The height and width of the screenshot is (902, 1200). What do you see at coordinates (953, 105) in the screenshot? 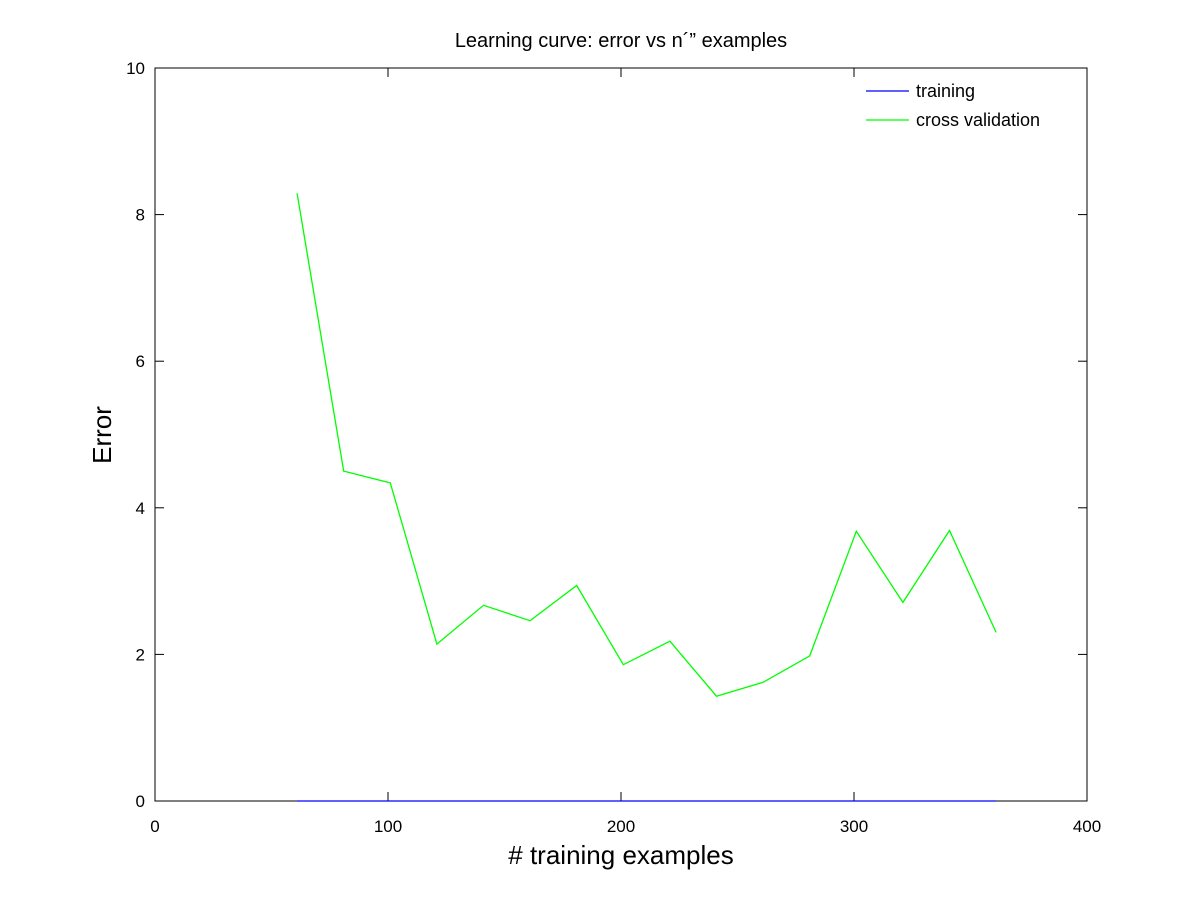
I see `legend: training cross validation` at bounding box center [953, 105].